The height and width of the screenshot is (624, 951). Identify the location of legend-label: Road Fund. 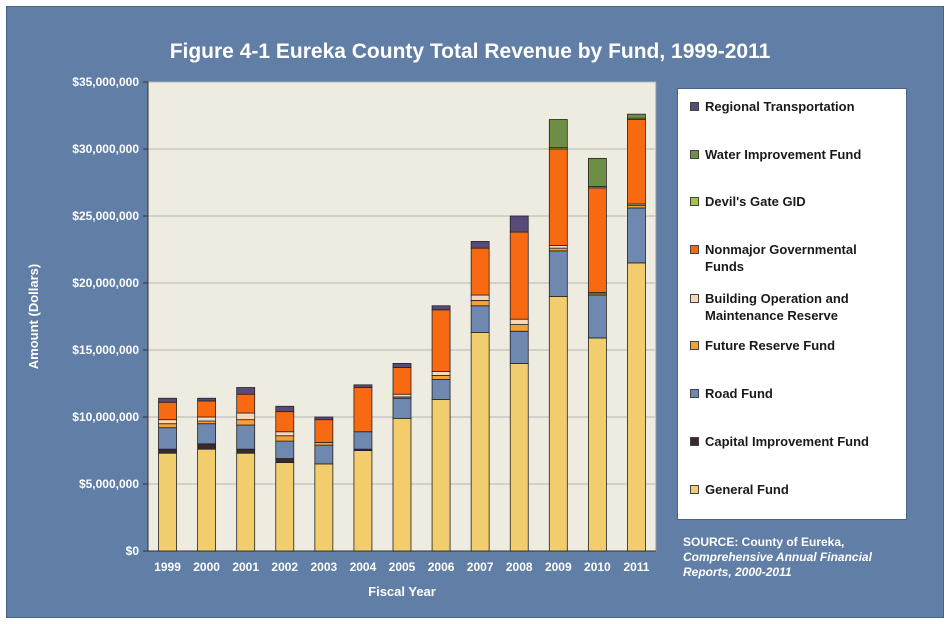
(802, 393).